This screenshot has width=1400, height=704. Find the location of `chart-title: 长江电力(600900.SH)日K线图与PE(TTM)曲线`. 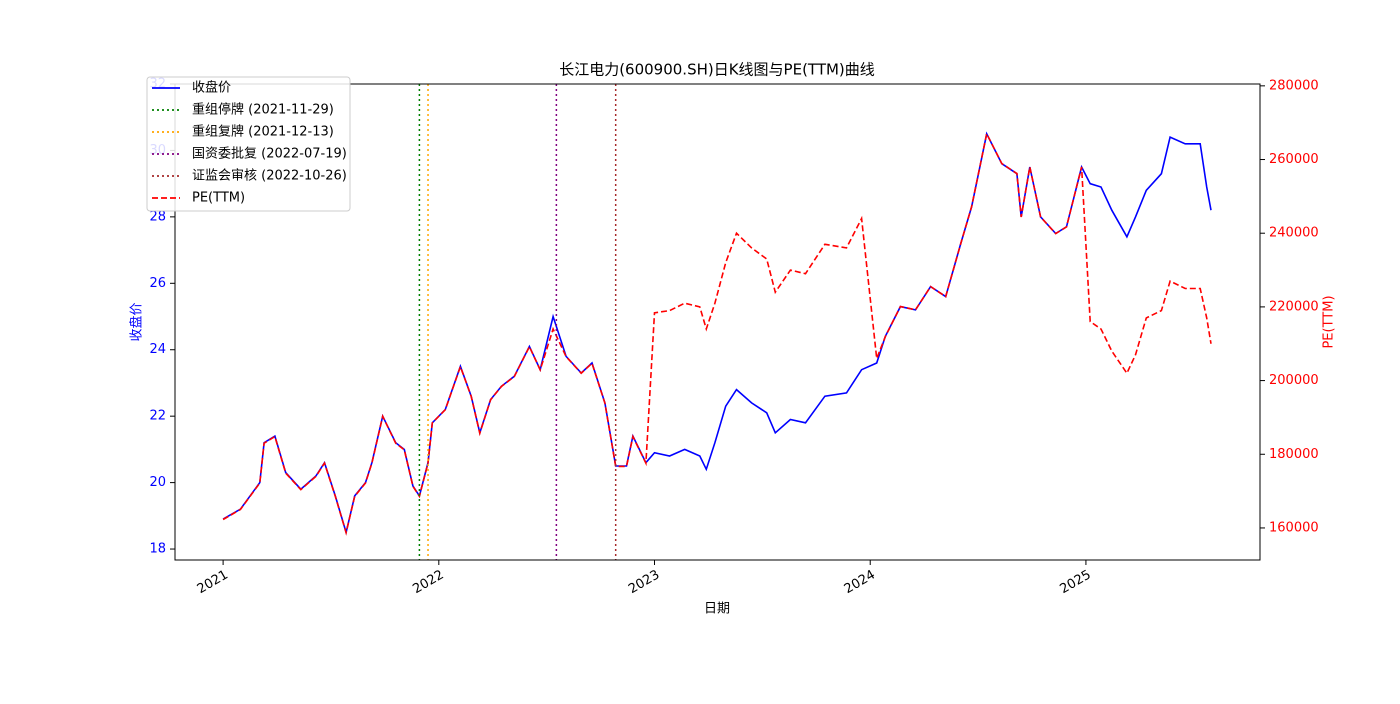

chart-title: 长江电力(600900.SH)日K线图与PE(TTM)曲线 is located at coordinates (717, 70).